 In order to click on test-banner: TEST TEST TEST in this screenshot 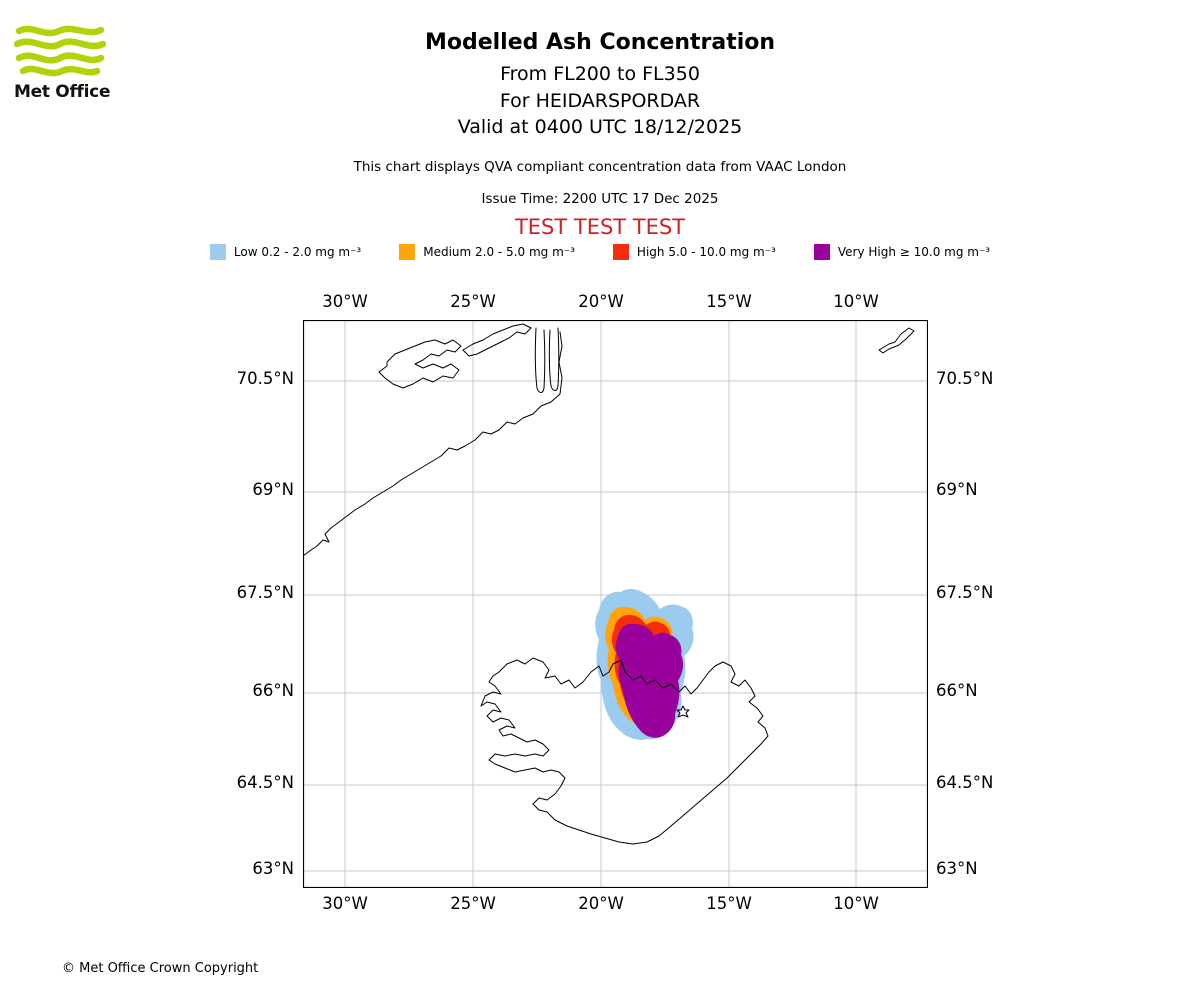, I will do `click(600, 227)`.